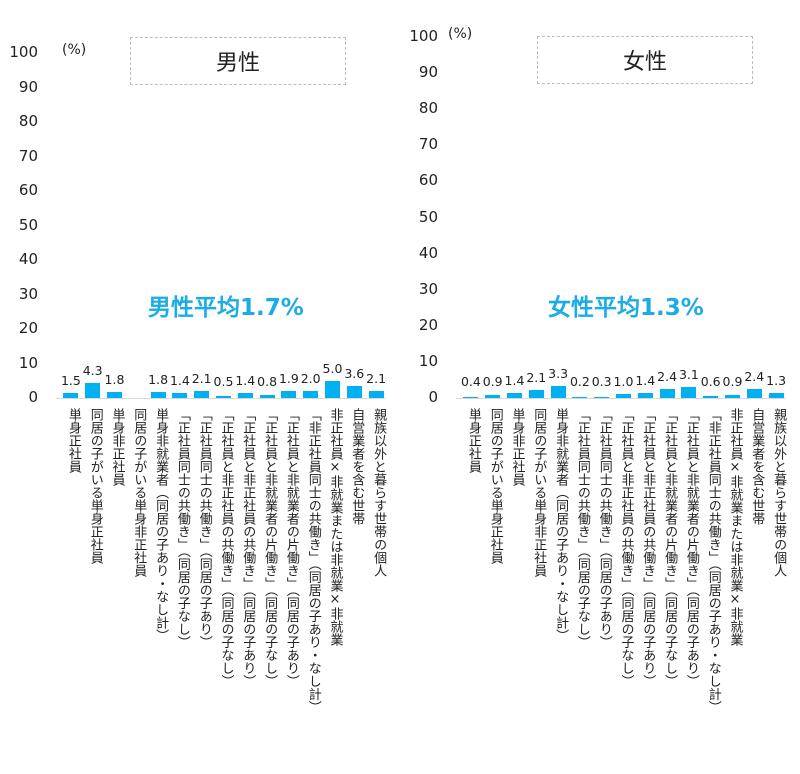 This screenshot has width=800, height=774. I want to click on category-label: 同居の子がいる単身正社員, so click(495, 486).